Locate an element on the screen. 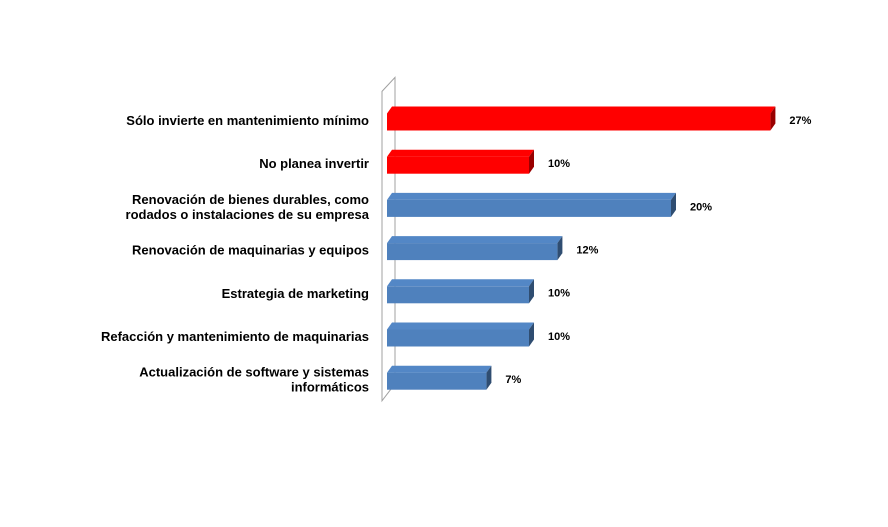 The image size is (888, 527). value-label: 7% is located at coordinates (513, 380).